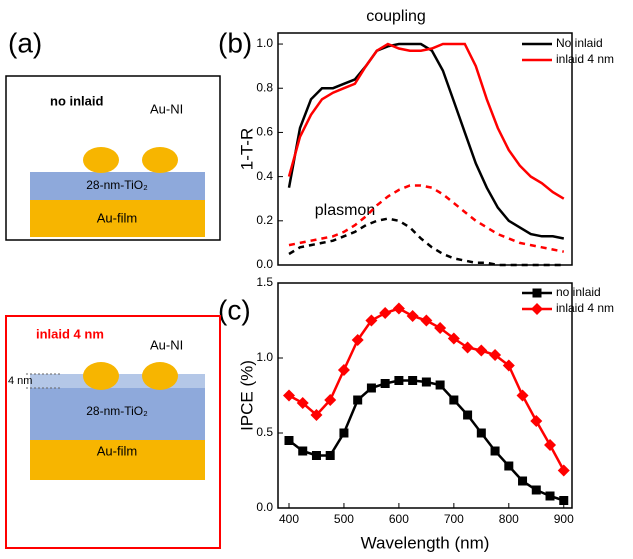 The height and width of the screenshot is (559, 633). What do you see at coordinates (579, 43) in the screenshot?
I see `legend-label: No inlaid` at bounding box center [579, 43].